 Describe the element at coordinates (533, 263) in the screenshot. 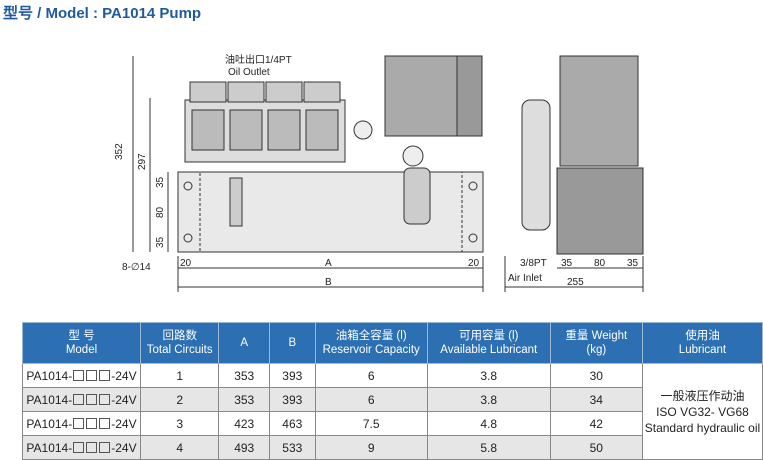

I see `inlet-size: 3/8PT` at that location.